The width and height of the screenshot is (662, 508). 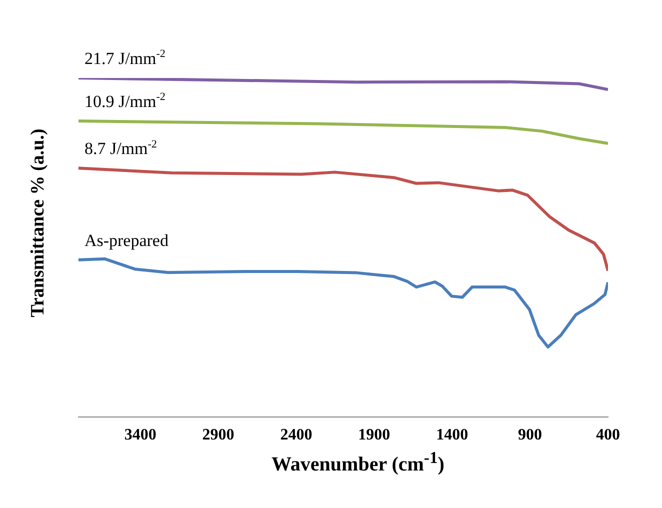 What do you see at coordinates (452, 435) in the screenshot?
I see `x-tick-label: 1400` at bounding box center [452, 435].